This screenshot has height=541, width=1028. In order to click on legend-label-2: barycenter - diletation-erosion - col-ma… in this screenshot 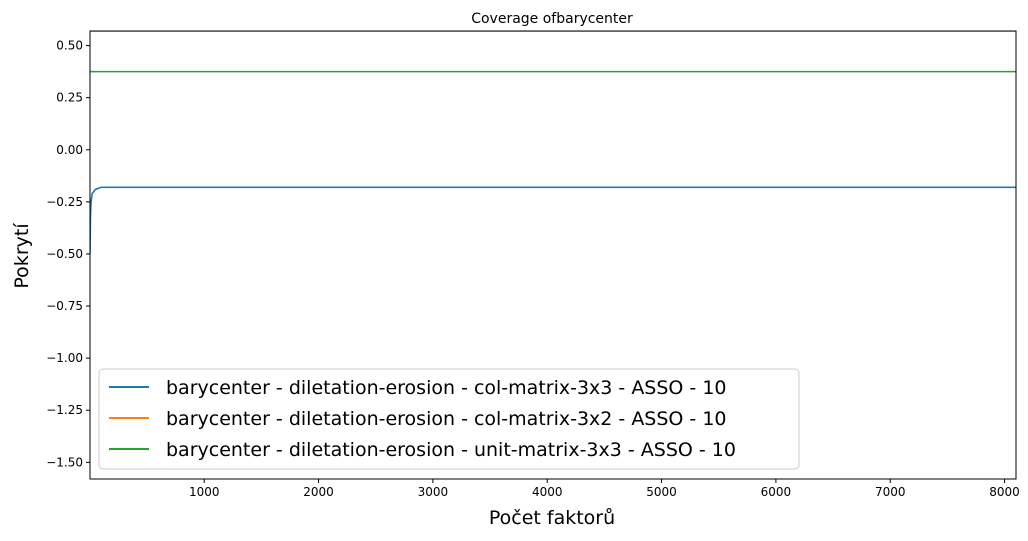, I will do `click(446, 419)`.